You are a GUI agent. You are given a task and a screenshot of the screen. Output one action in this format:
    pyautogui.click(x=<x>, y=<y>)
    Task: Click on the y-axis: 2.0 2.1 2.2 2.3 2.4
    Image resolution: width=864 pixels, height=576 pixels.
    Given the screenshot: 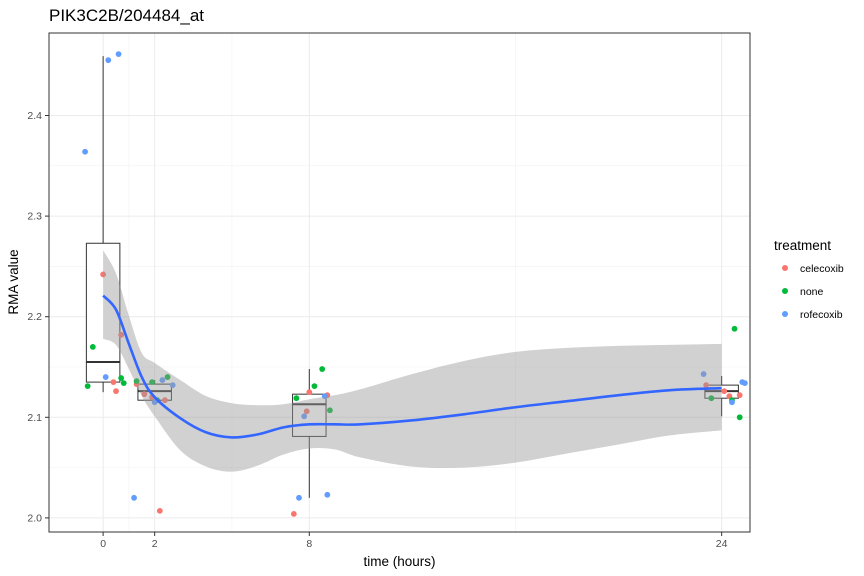 What is the action you would take?
    pyautogui.click(x=38, y=317)
    